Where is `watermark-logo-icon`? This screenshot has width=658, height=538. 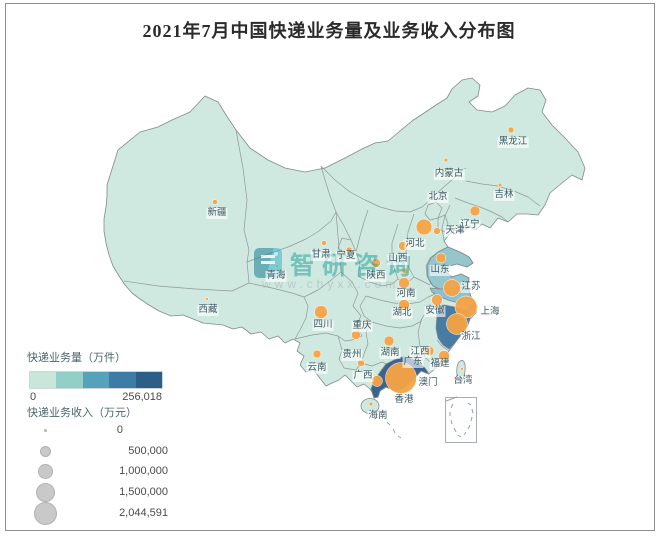 watermark-logo-icon is located at coordinates (268, 263).